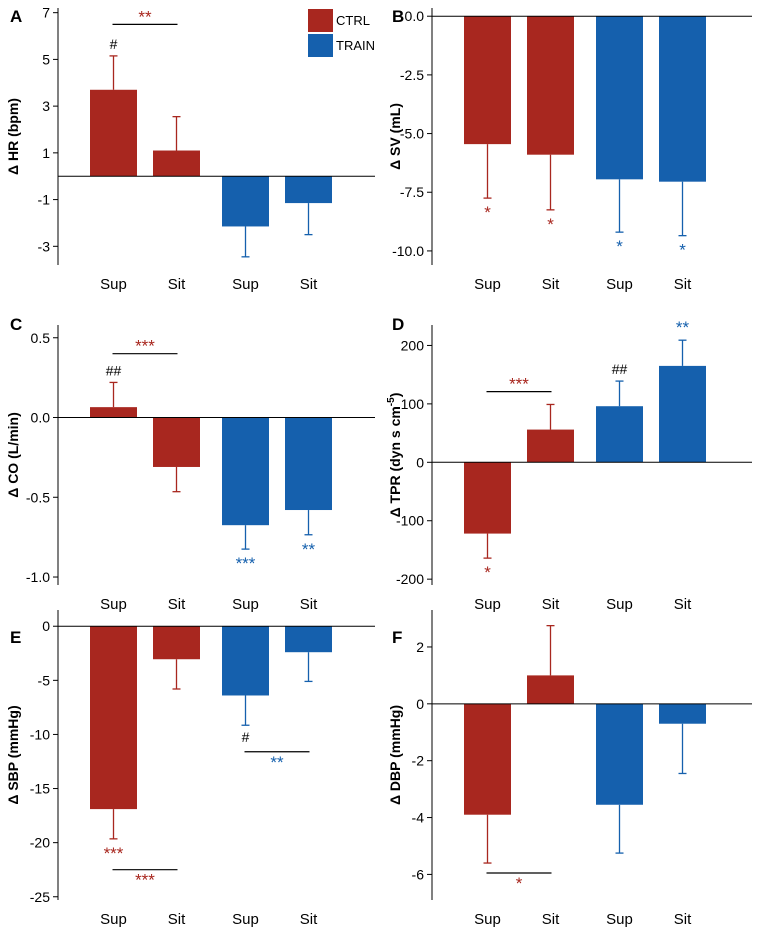  I want to click on panel-f-bracket-label: *, so click(519, 883).